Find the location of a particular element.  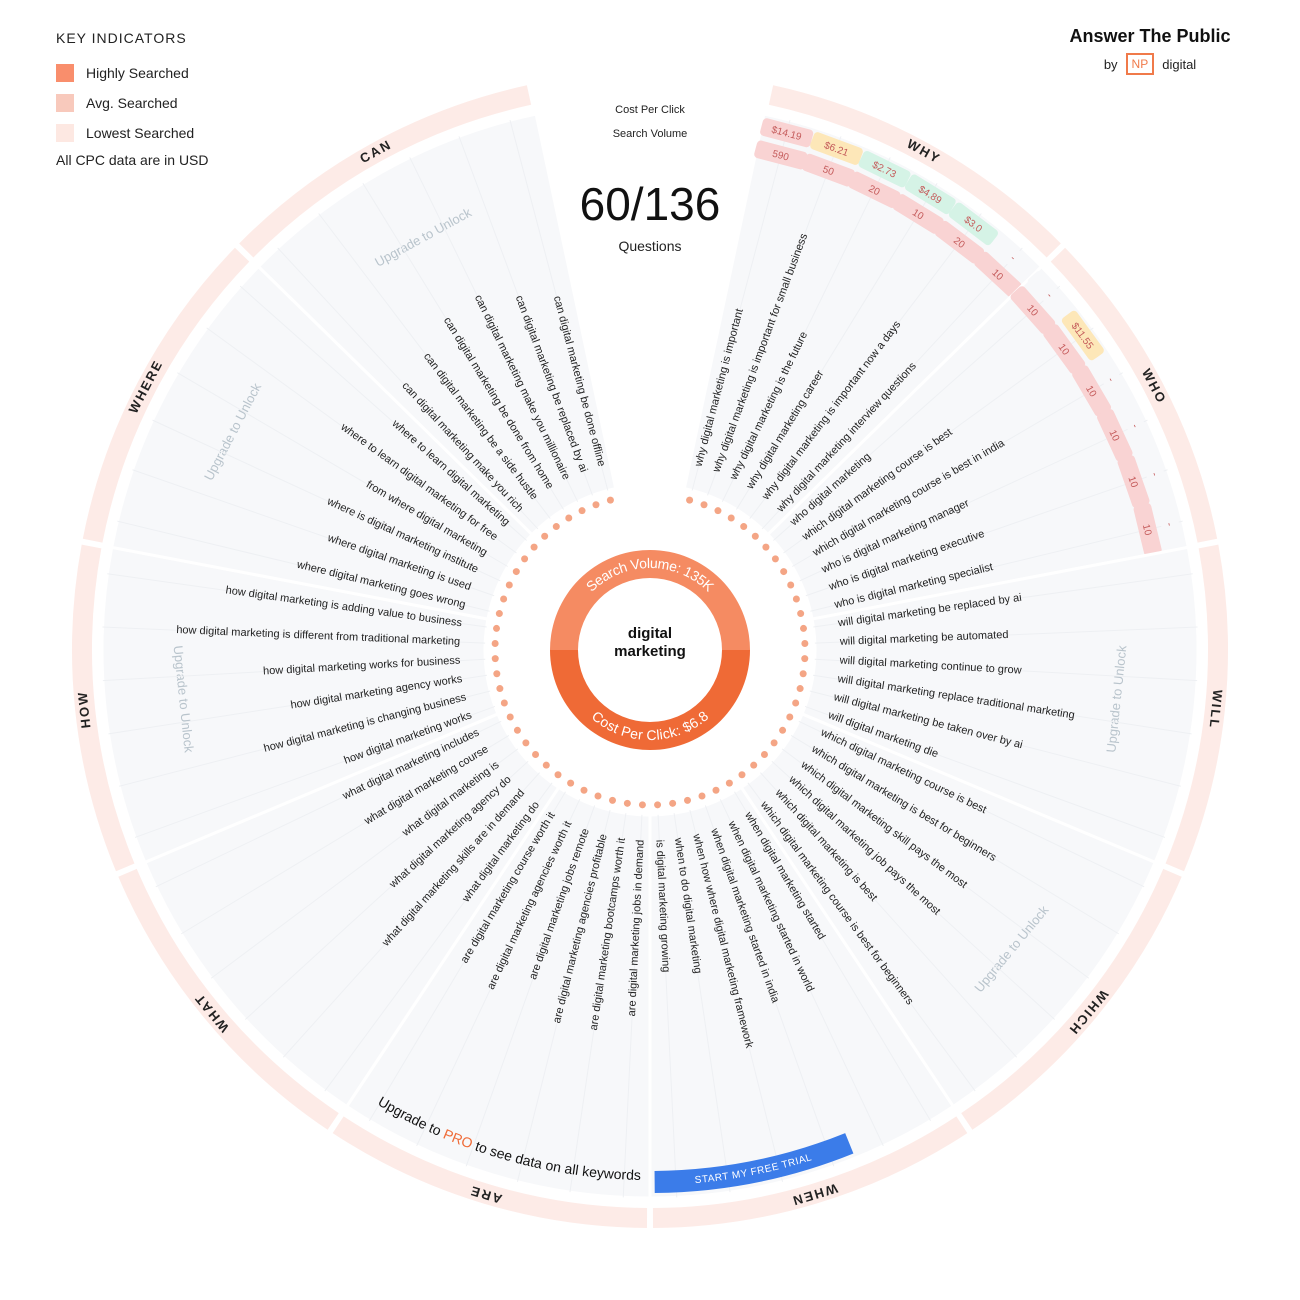

volume-value: 50 is located at coordinates (828, 171).